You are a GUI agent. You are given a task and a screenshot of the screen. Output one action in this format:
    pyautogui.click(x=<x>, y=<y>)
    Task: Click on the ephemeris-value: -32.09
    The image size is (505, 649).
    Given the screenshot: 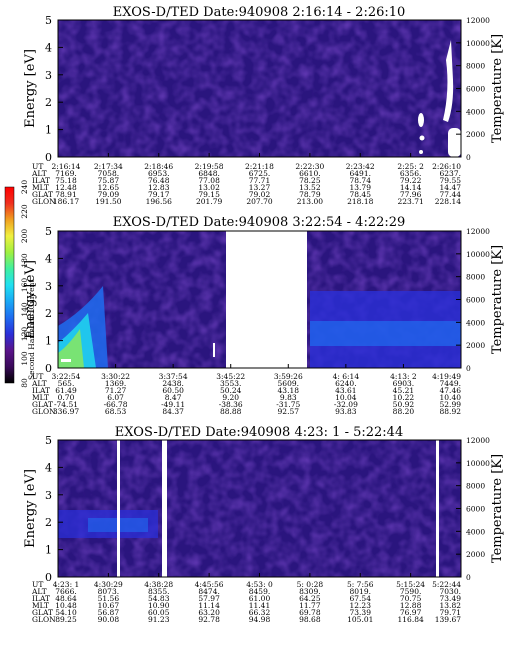 What is the action you would take?
    pyautogui.click(x=346, y=404)
    